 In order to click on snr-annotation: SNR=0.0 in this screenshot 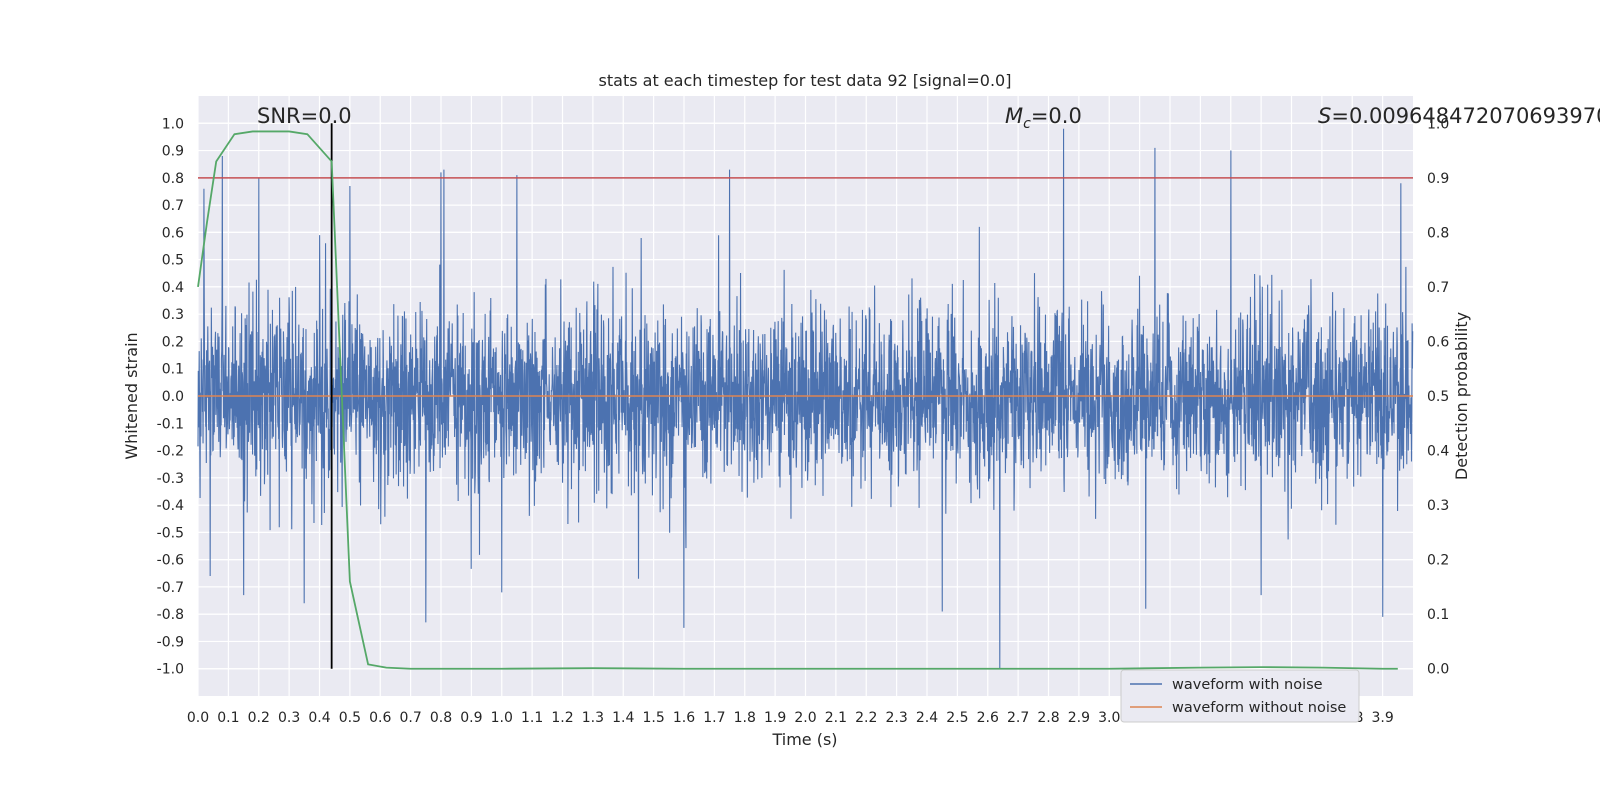, I will do `click(304, 116)`.